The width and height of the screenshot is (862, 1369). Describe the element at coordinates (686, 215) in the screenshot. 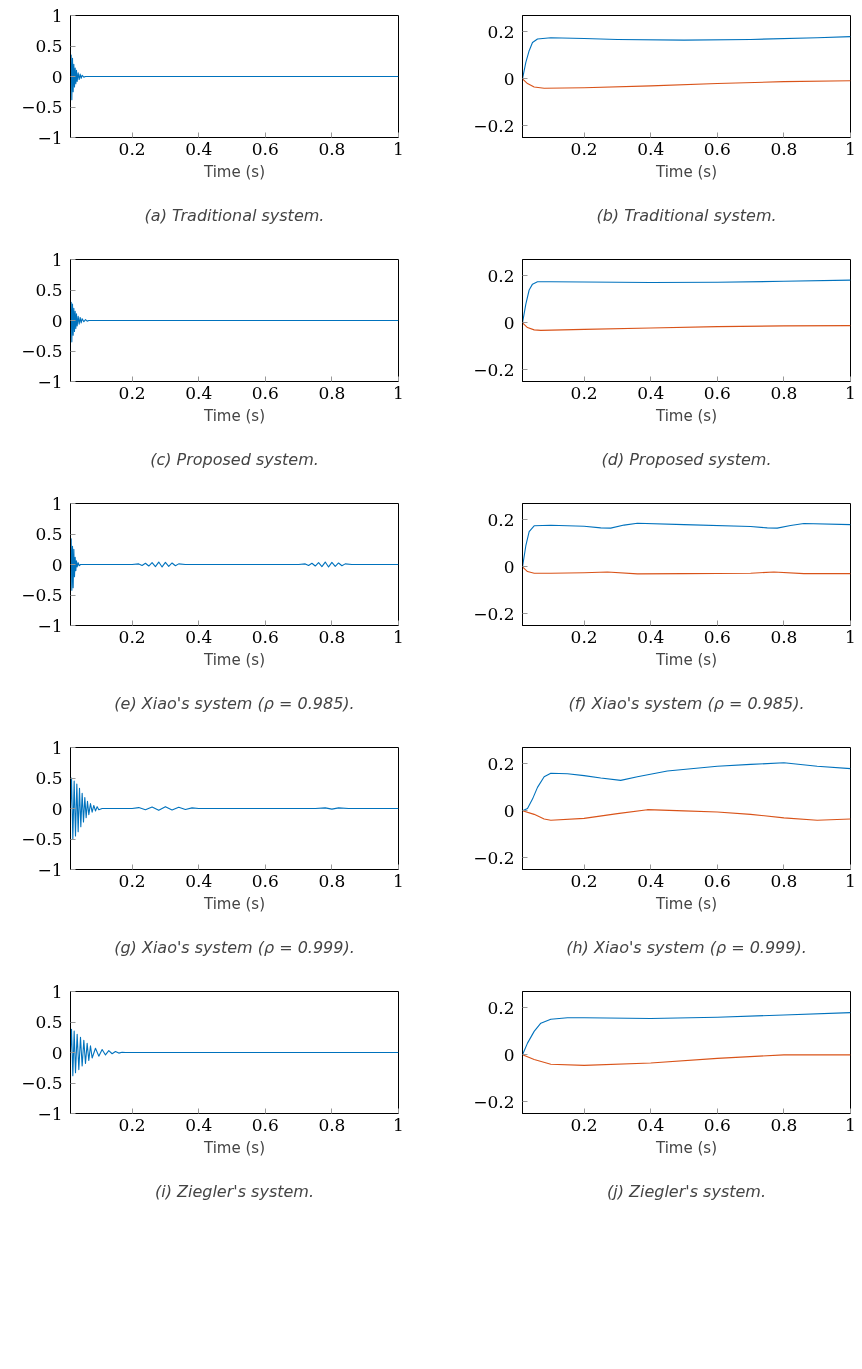

I see `text: (b) Traditional system.` at that location.